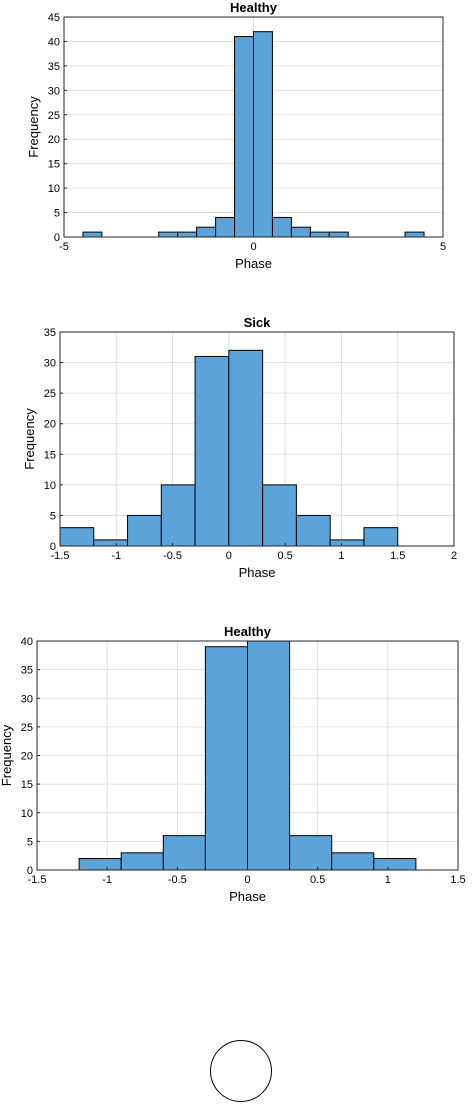 Image resolution: width=474 pixels, height=1105 pixels. What do you see at coordinates (443, 247) in the screenshot?
I see `x-tick-label: 5` at bounding box center [443, 247].